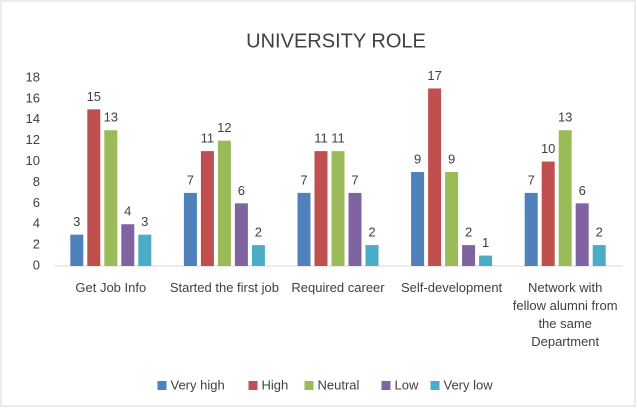  What do you see at coordinates (338, 287) in the screenshot?
I see `x-tick-label: Required career` at bounding box center [338, 287].